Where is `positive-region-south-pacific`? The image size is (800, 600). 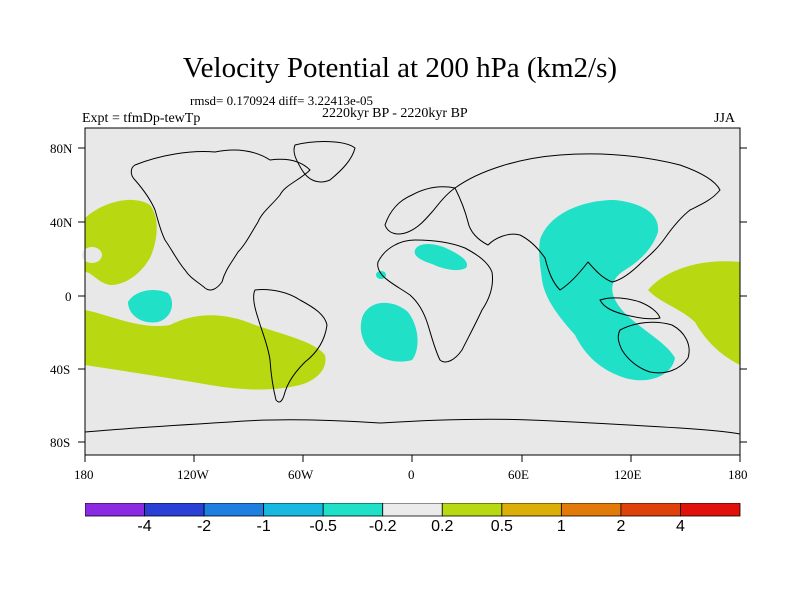
positive-region-south-pacific is located at coordinates (205, 350).